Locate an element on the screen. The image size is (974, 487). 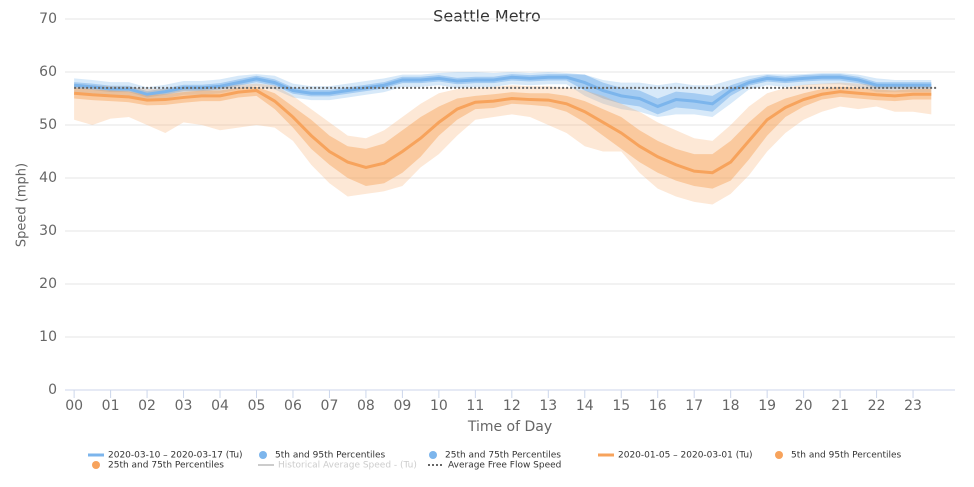
legend-item: Average Free Flow Speed is located at coordinates (494, 466).